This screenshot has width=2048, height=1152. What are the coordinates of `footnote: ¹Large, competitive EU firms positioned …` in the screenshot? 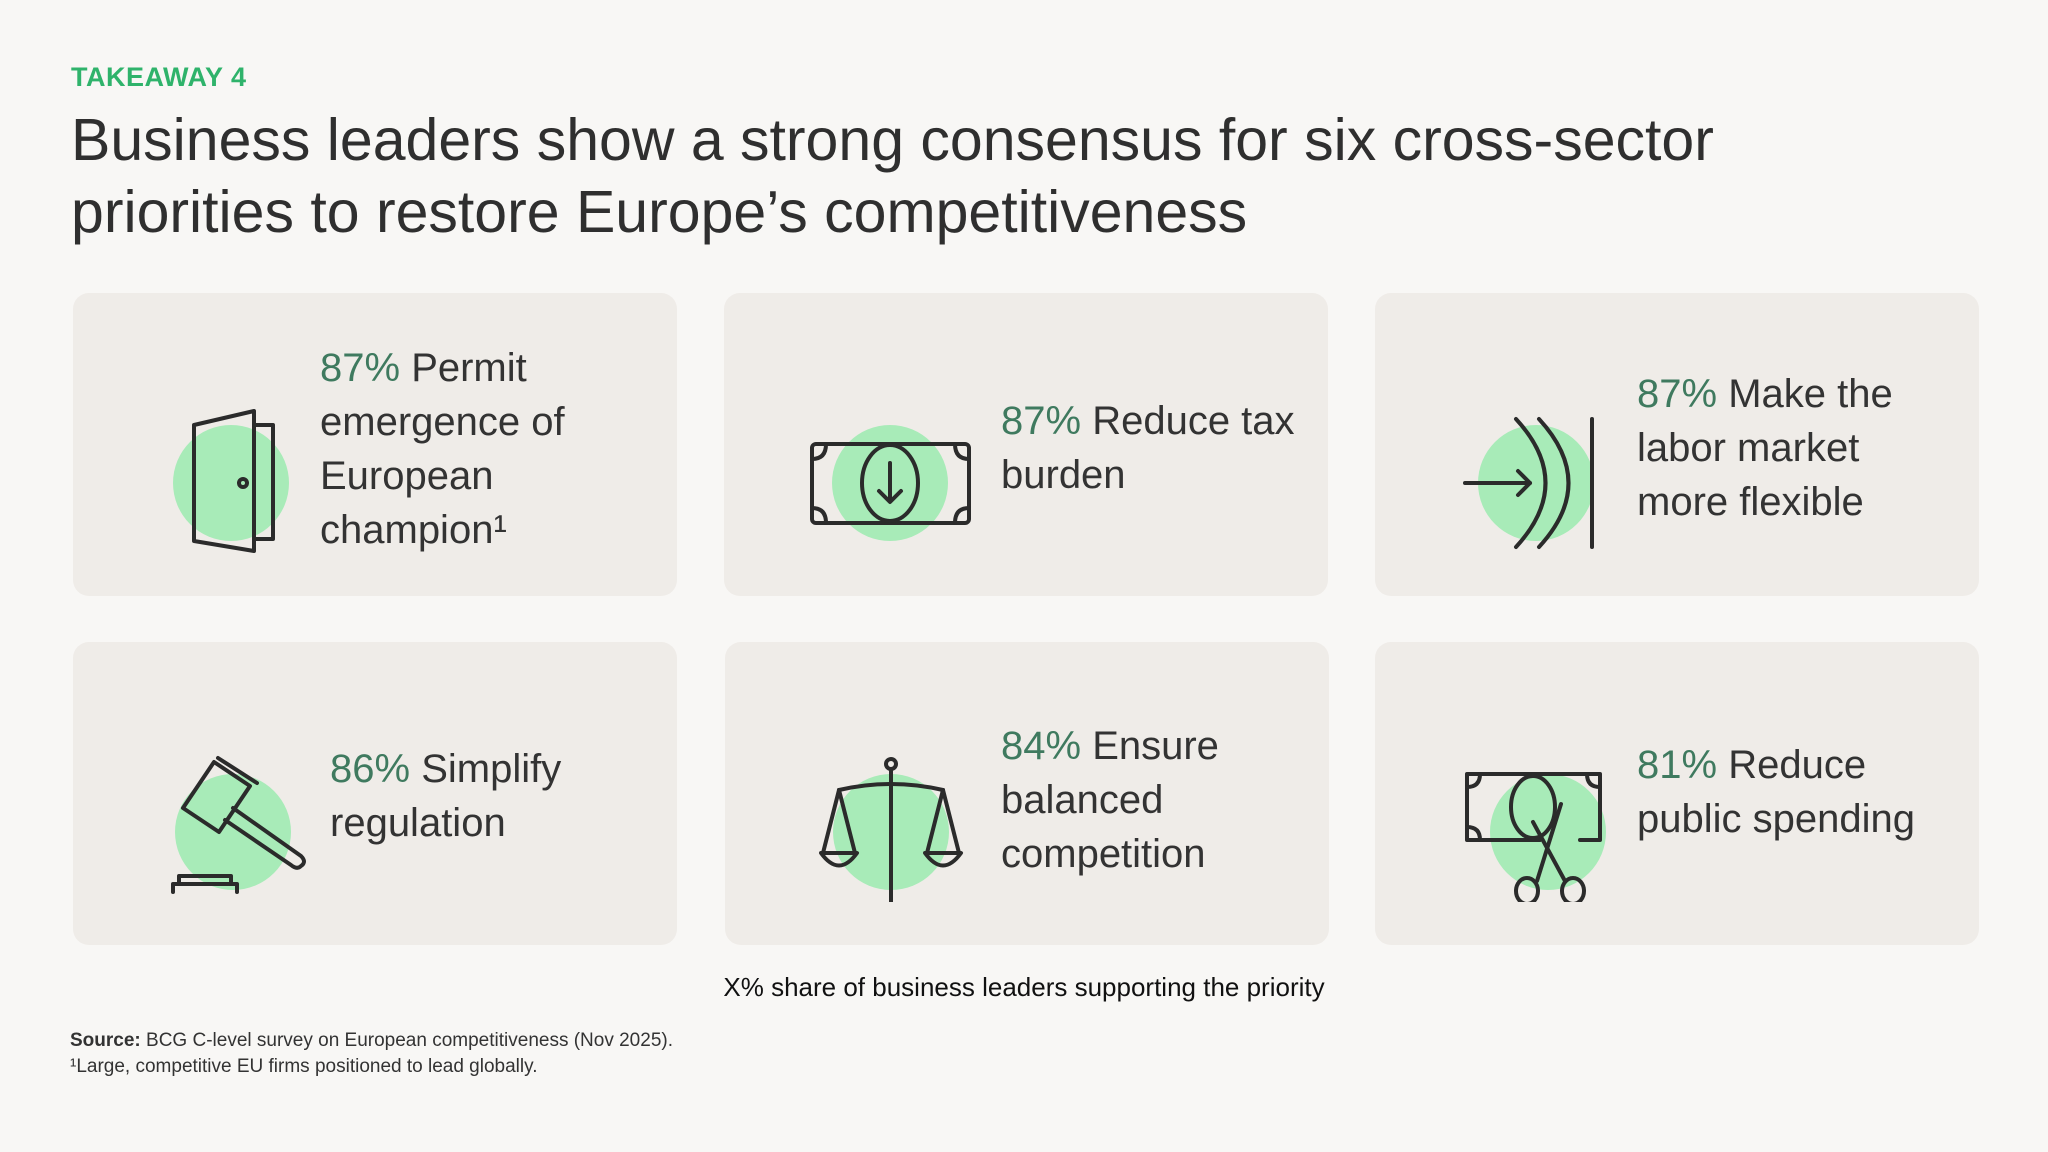 It's located at (304, 1066).